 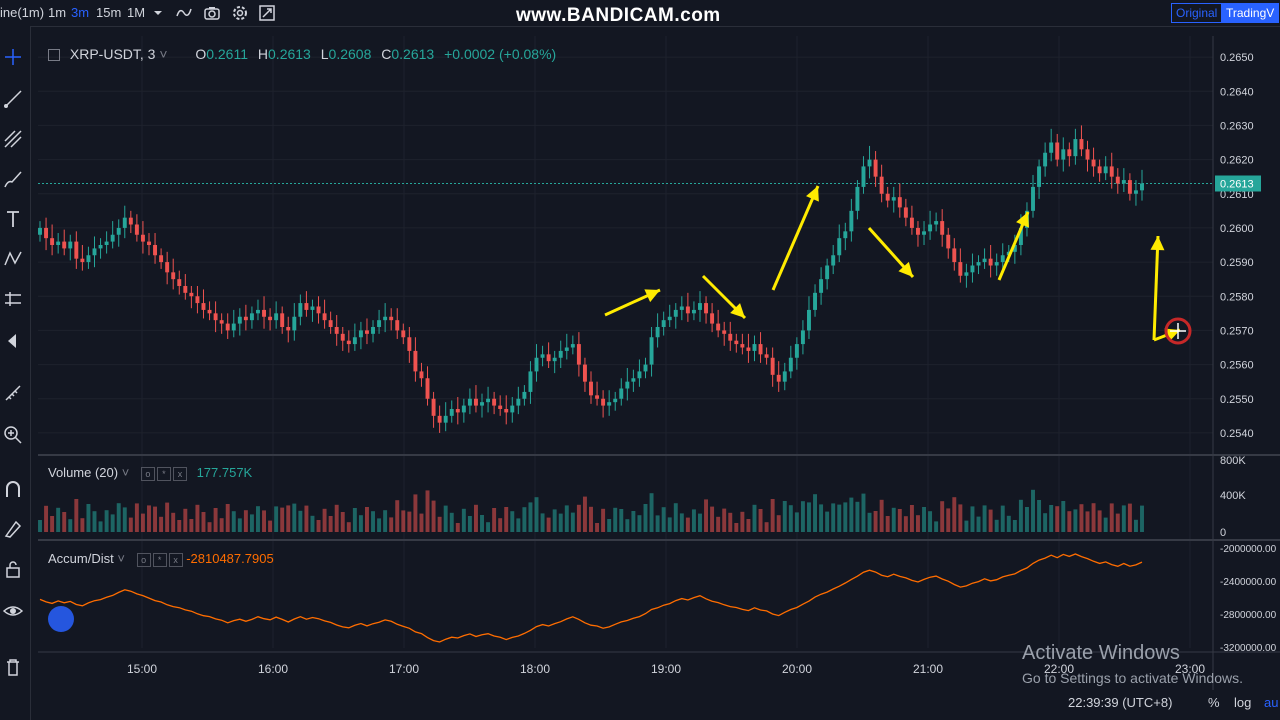 What do you see at coordinates (13, 611) in the screenshot?
I see `eye-icon` at bounding box center [13, 611].